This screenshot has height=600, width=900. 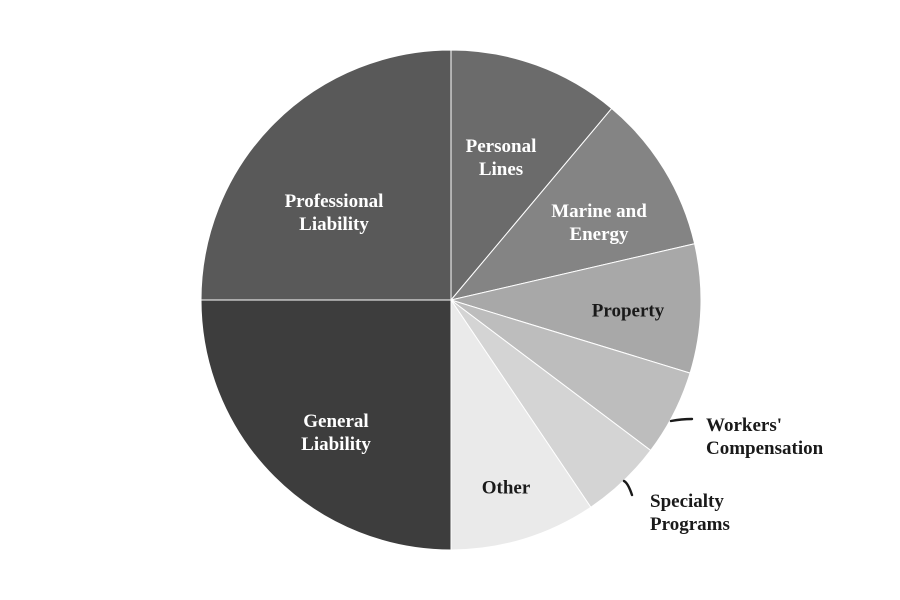 I want to click on leader-line-specialty-programs, so click(x=628, y=488).